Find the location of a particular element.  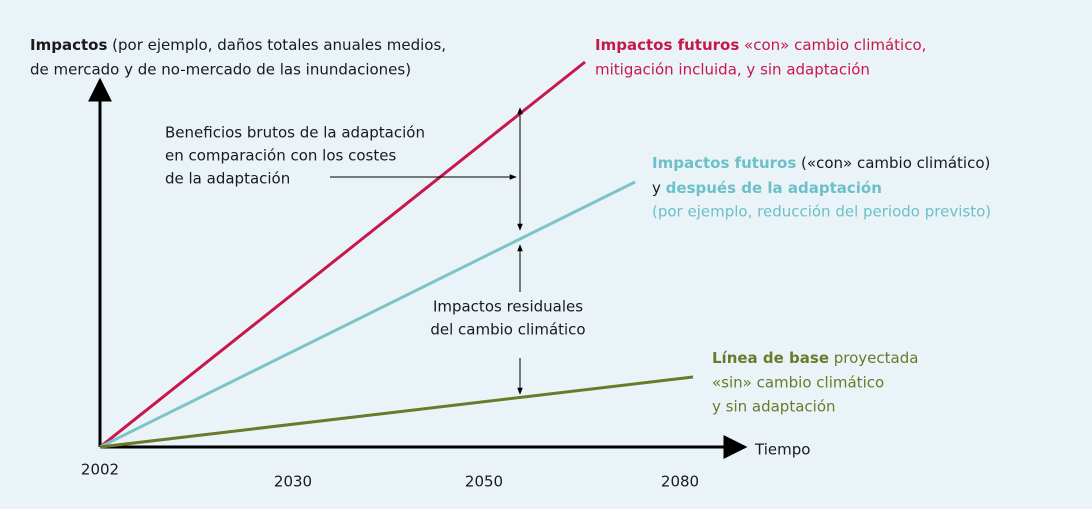

label-bold: Línea de base is located at coordinates (770, 358).